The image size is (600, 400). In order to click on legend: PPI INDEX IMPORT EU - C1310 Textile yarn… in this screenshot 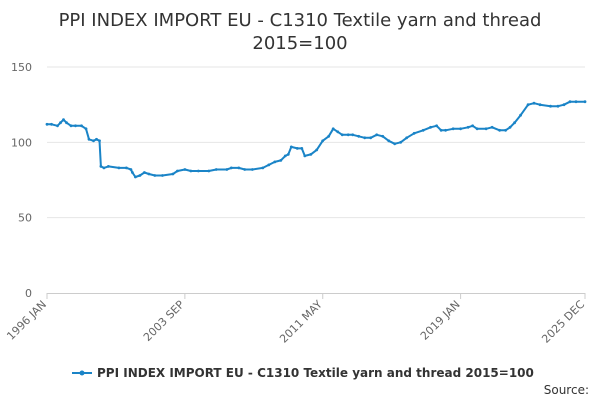, I will do `click(303, 373)`.